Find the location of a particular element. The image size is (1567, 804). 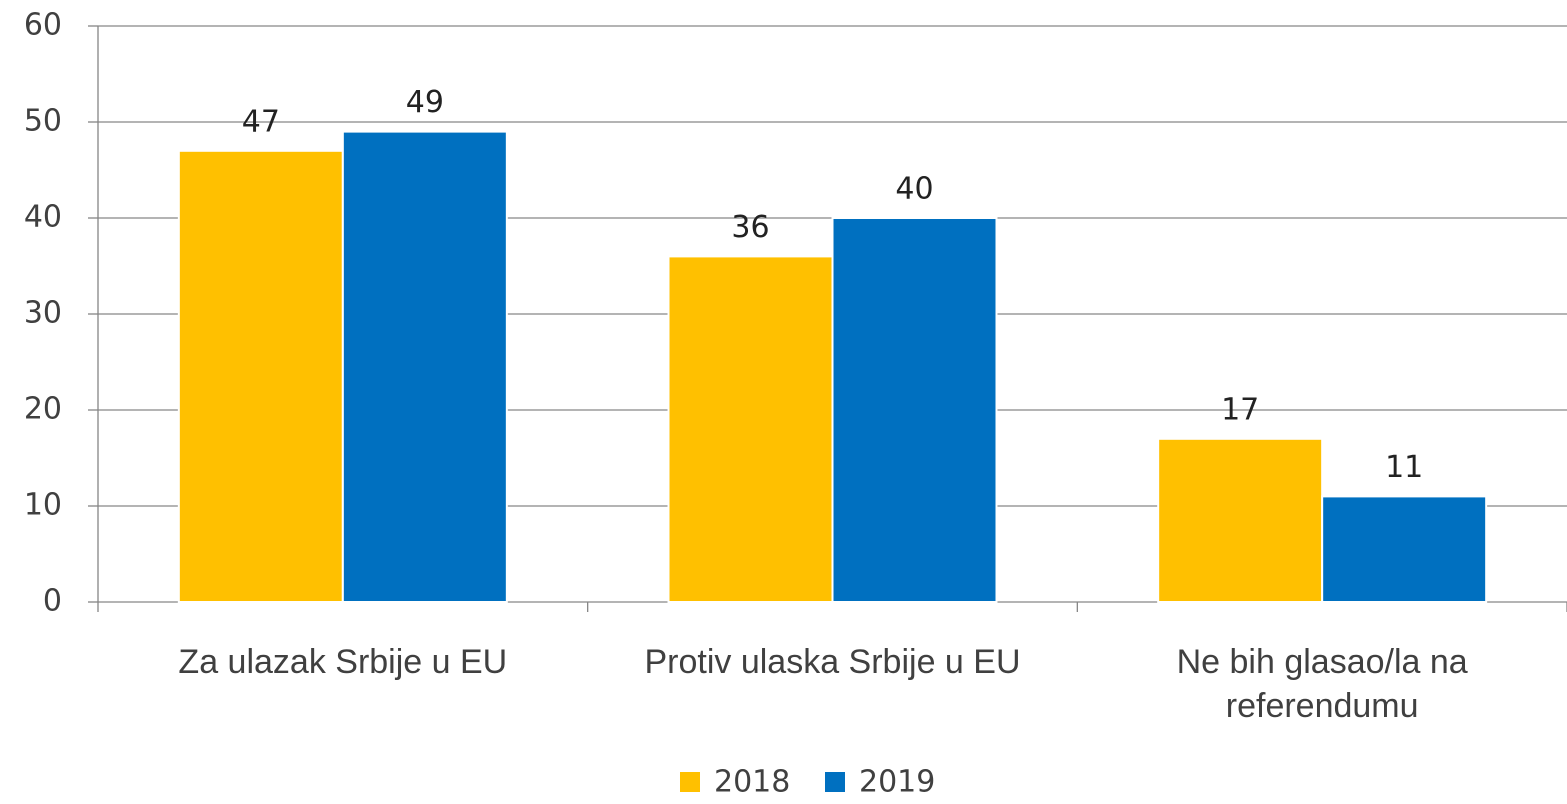

legend-label: 2018 is located at coordinates (752, 782).